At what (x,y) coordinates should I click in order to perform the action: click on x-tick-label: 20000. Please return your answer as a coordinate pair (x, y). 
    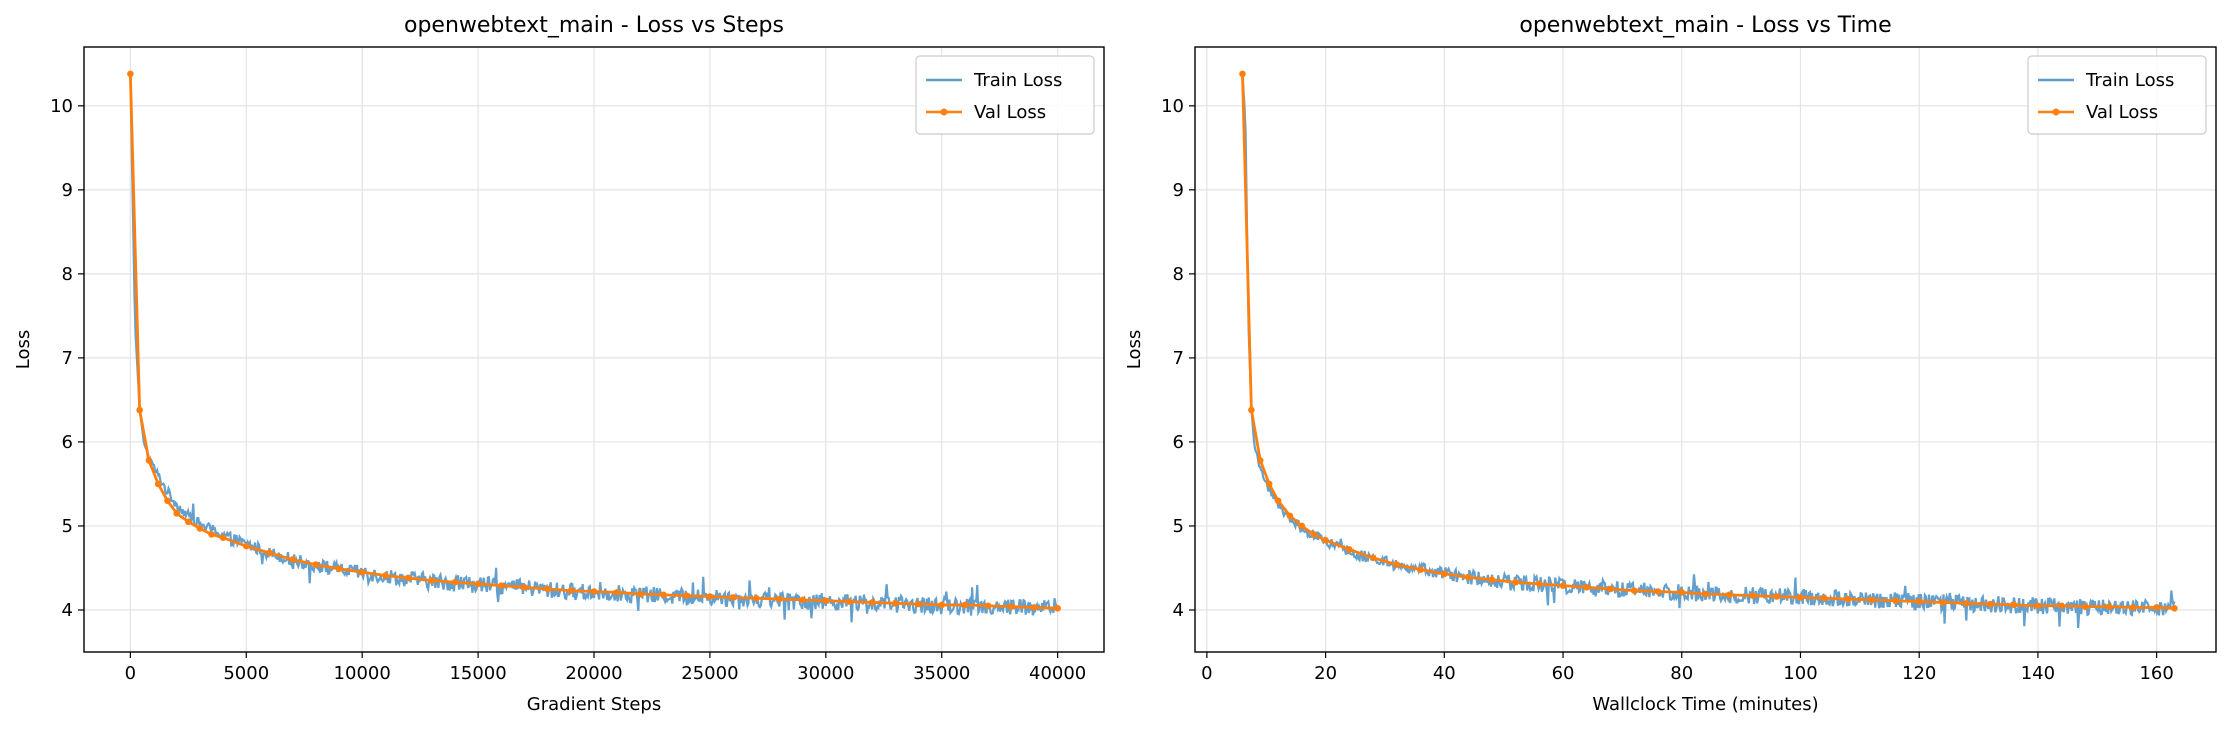
    Looking at the image, I should click on (593, 673).